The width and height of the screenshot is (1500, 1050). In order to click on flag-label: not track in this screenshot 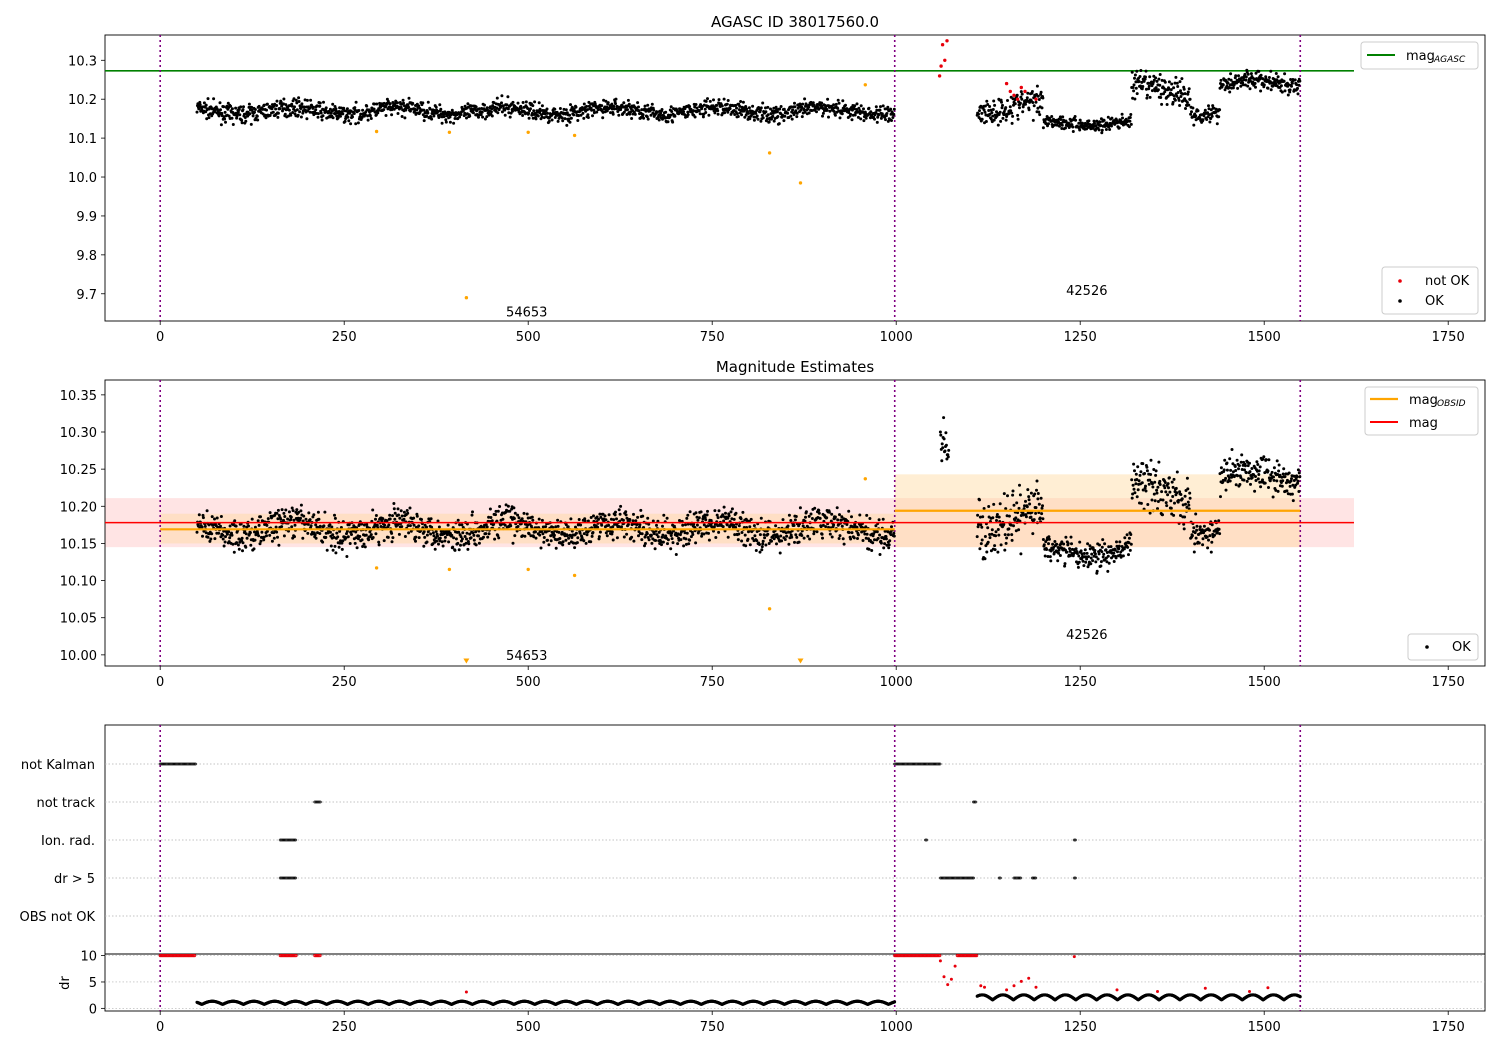, I will do `click(65, 803)`.